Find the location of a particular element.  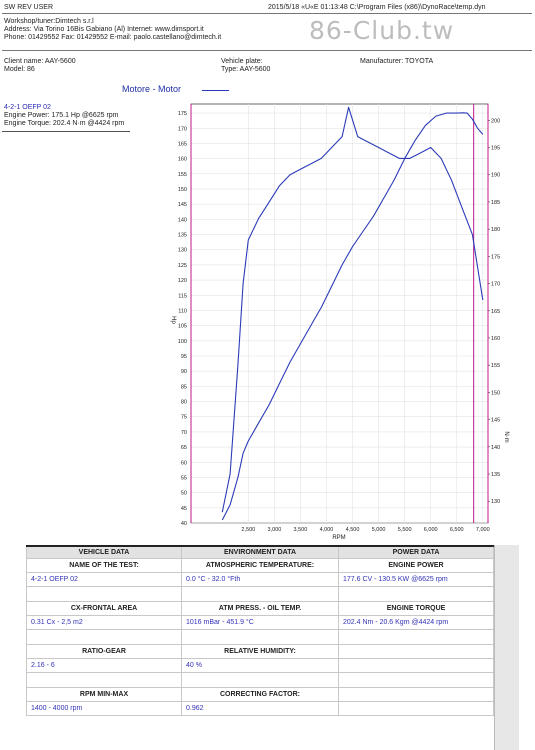

y-left-tick-label: 115 is located at coordinates (182, 296).